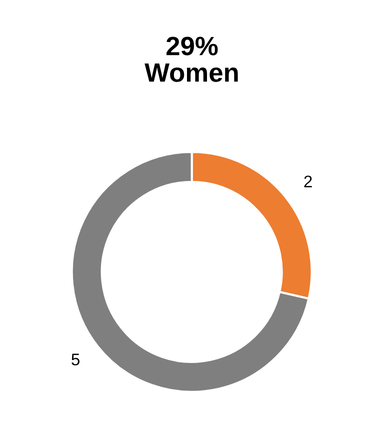 The height and width of the screenshot is (440, 384). What do you see at coordinates (308, 182) in the screenshot?
I see `data-label: 2` at bounding box center [308, 182].